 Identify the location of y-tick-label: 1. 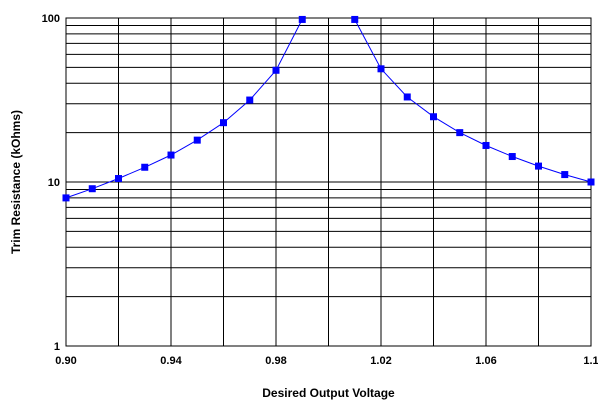
(57, 347).